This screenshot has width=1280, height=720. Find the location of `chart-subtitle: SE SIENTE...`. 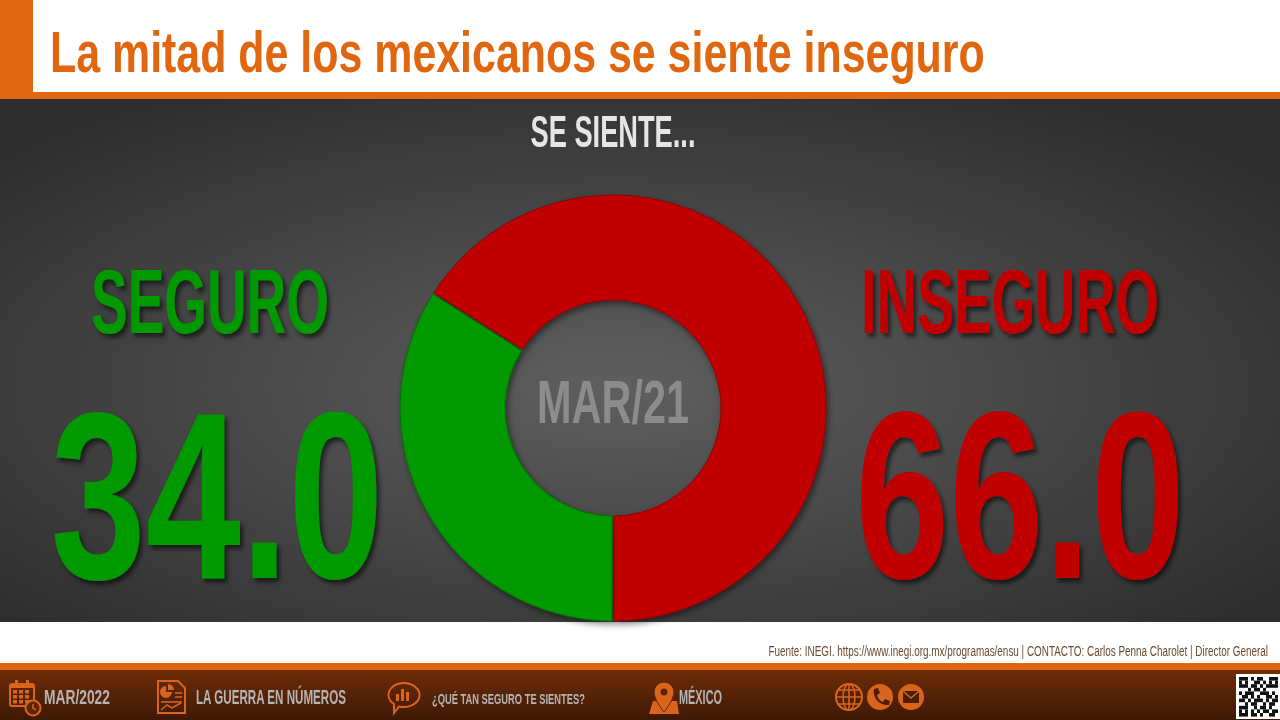

chart-subtitle: SE SIENTE... is located at coordinates (613, 132).